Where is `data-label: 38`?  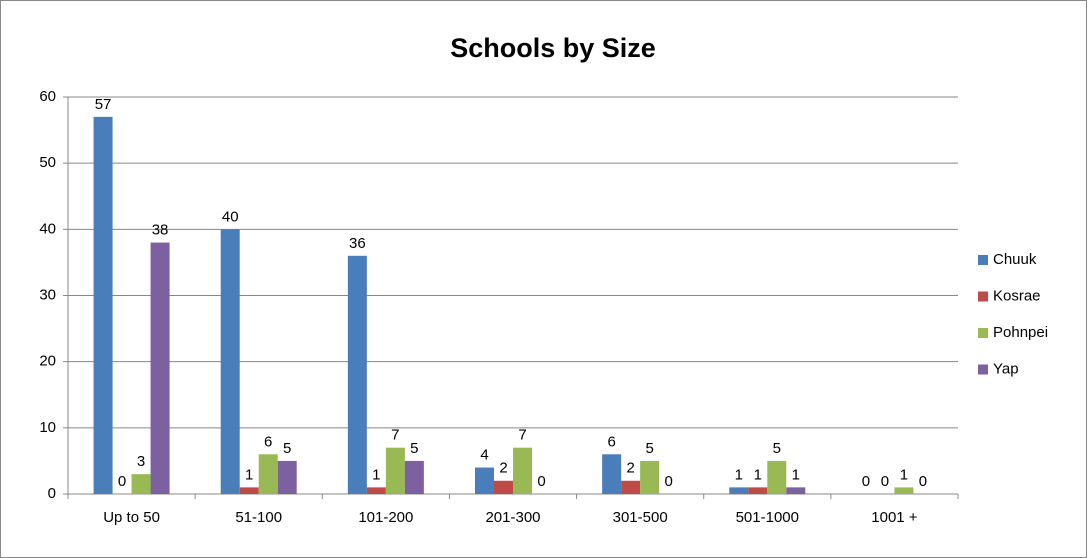 data-label: 38 is located at coordinates (160, 230).